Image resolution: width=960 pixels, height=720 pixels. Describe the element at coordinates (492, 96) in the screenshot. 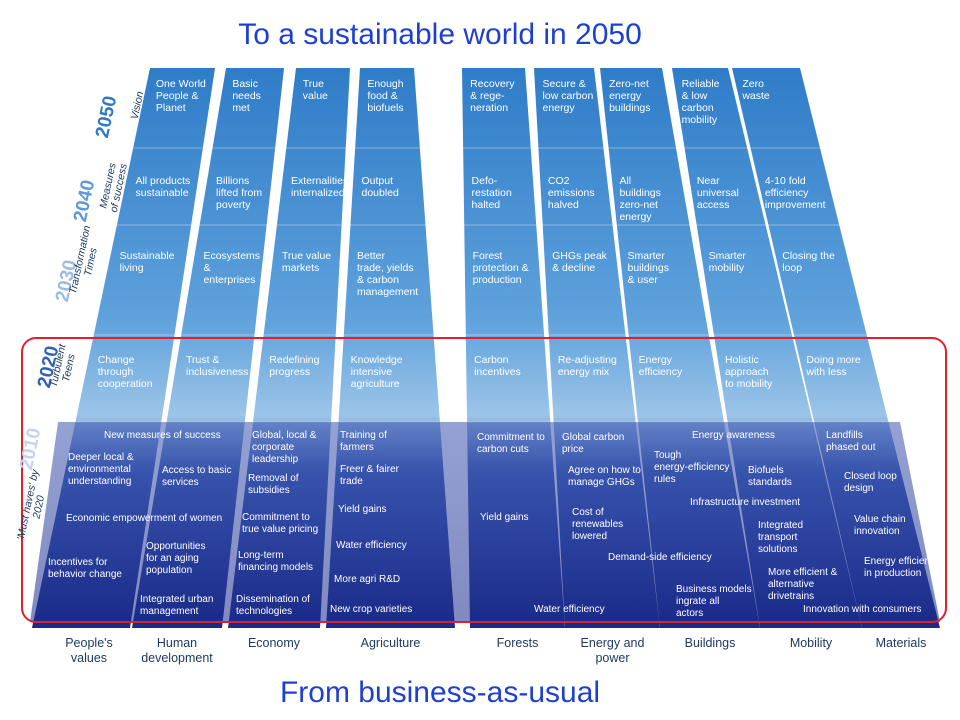

I see `column-cell: Recovery & rege- neration` at that location.